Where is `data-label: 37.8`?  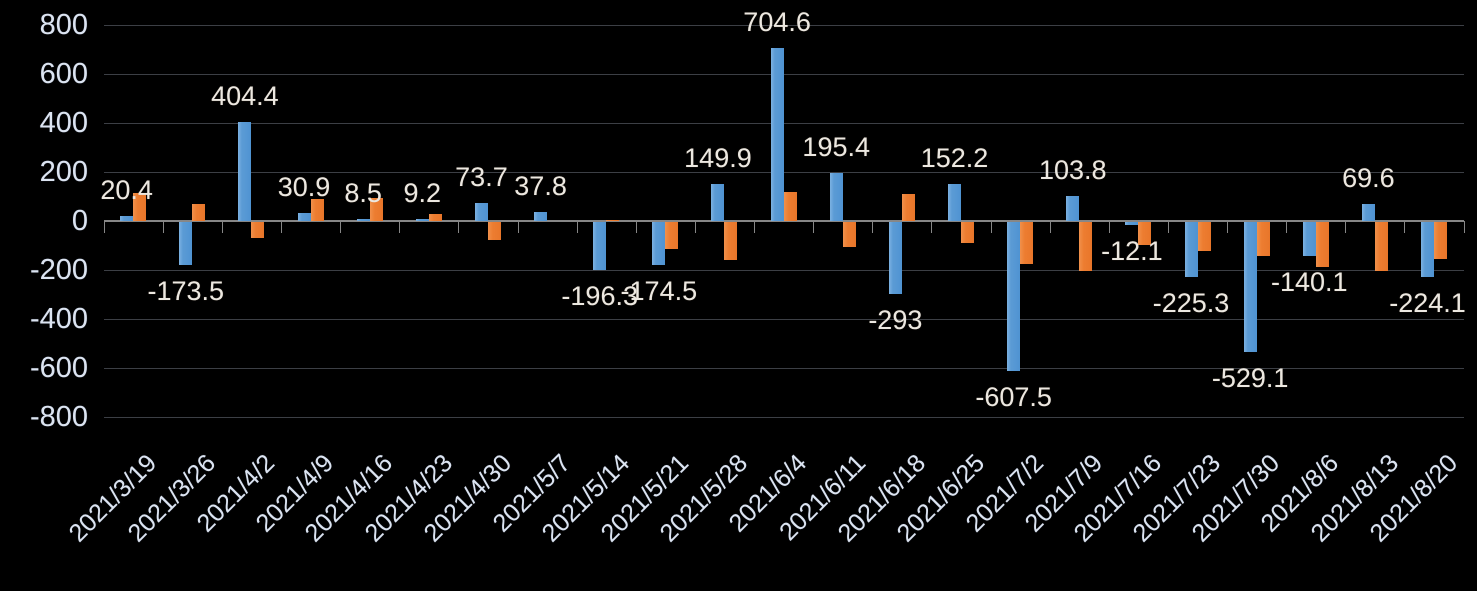
data-label: 37.8 is located at coordinates (540, 185).